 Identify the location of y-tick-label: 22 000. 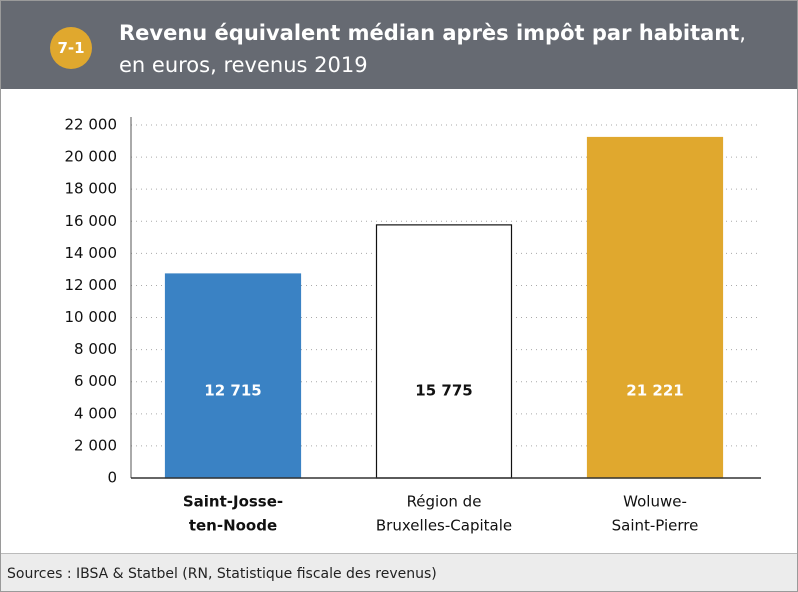
(91, 125).